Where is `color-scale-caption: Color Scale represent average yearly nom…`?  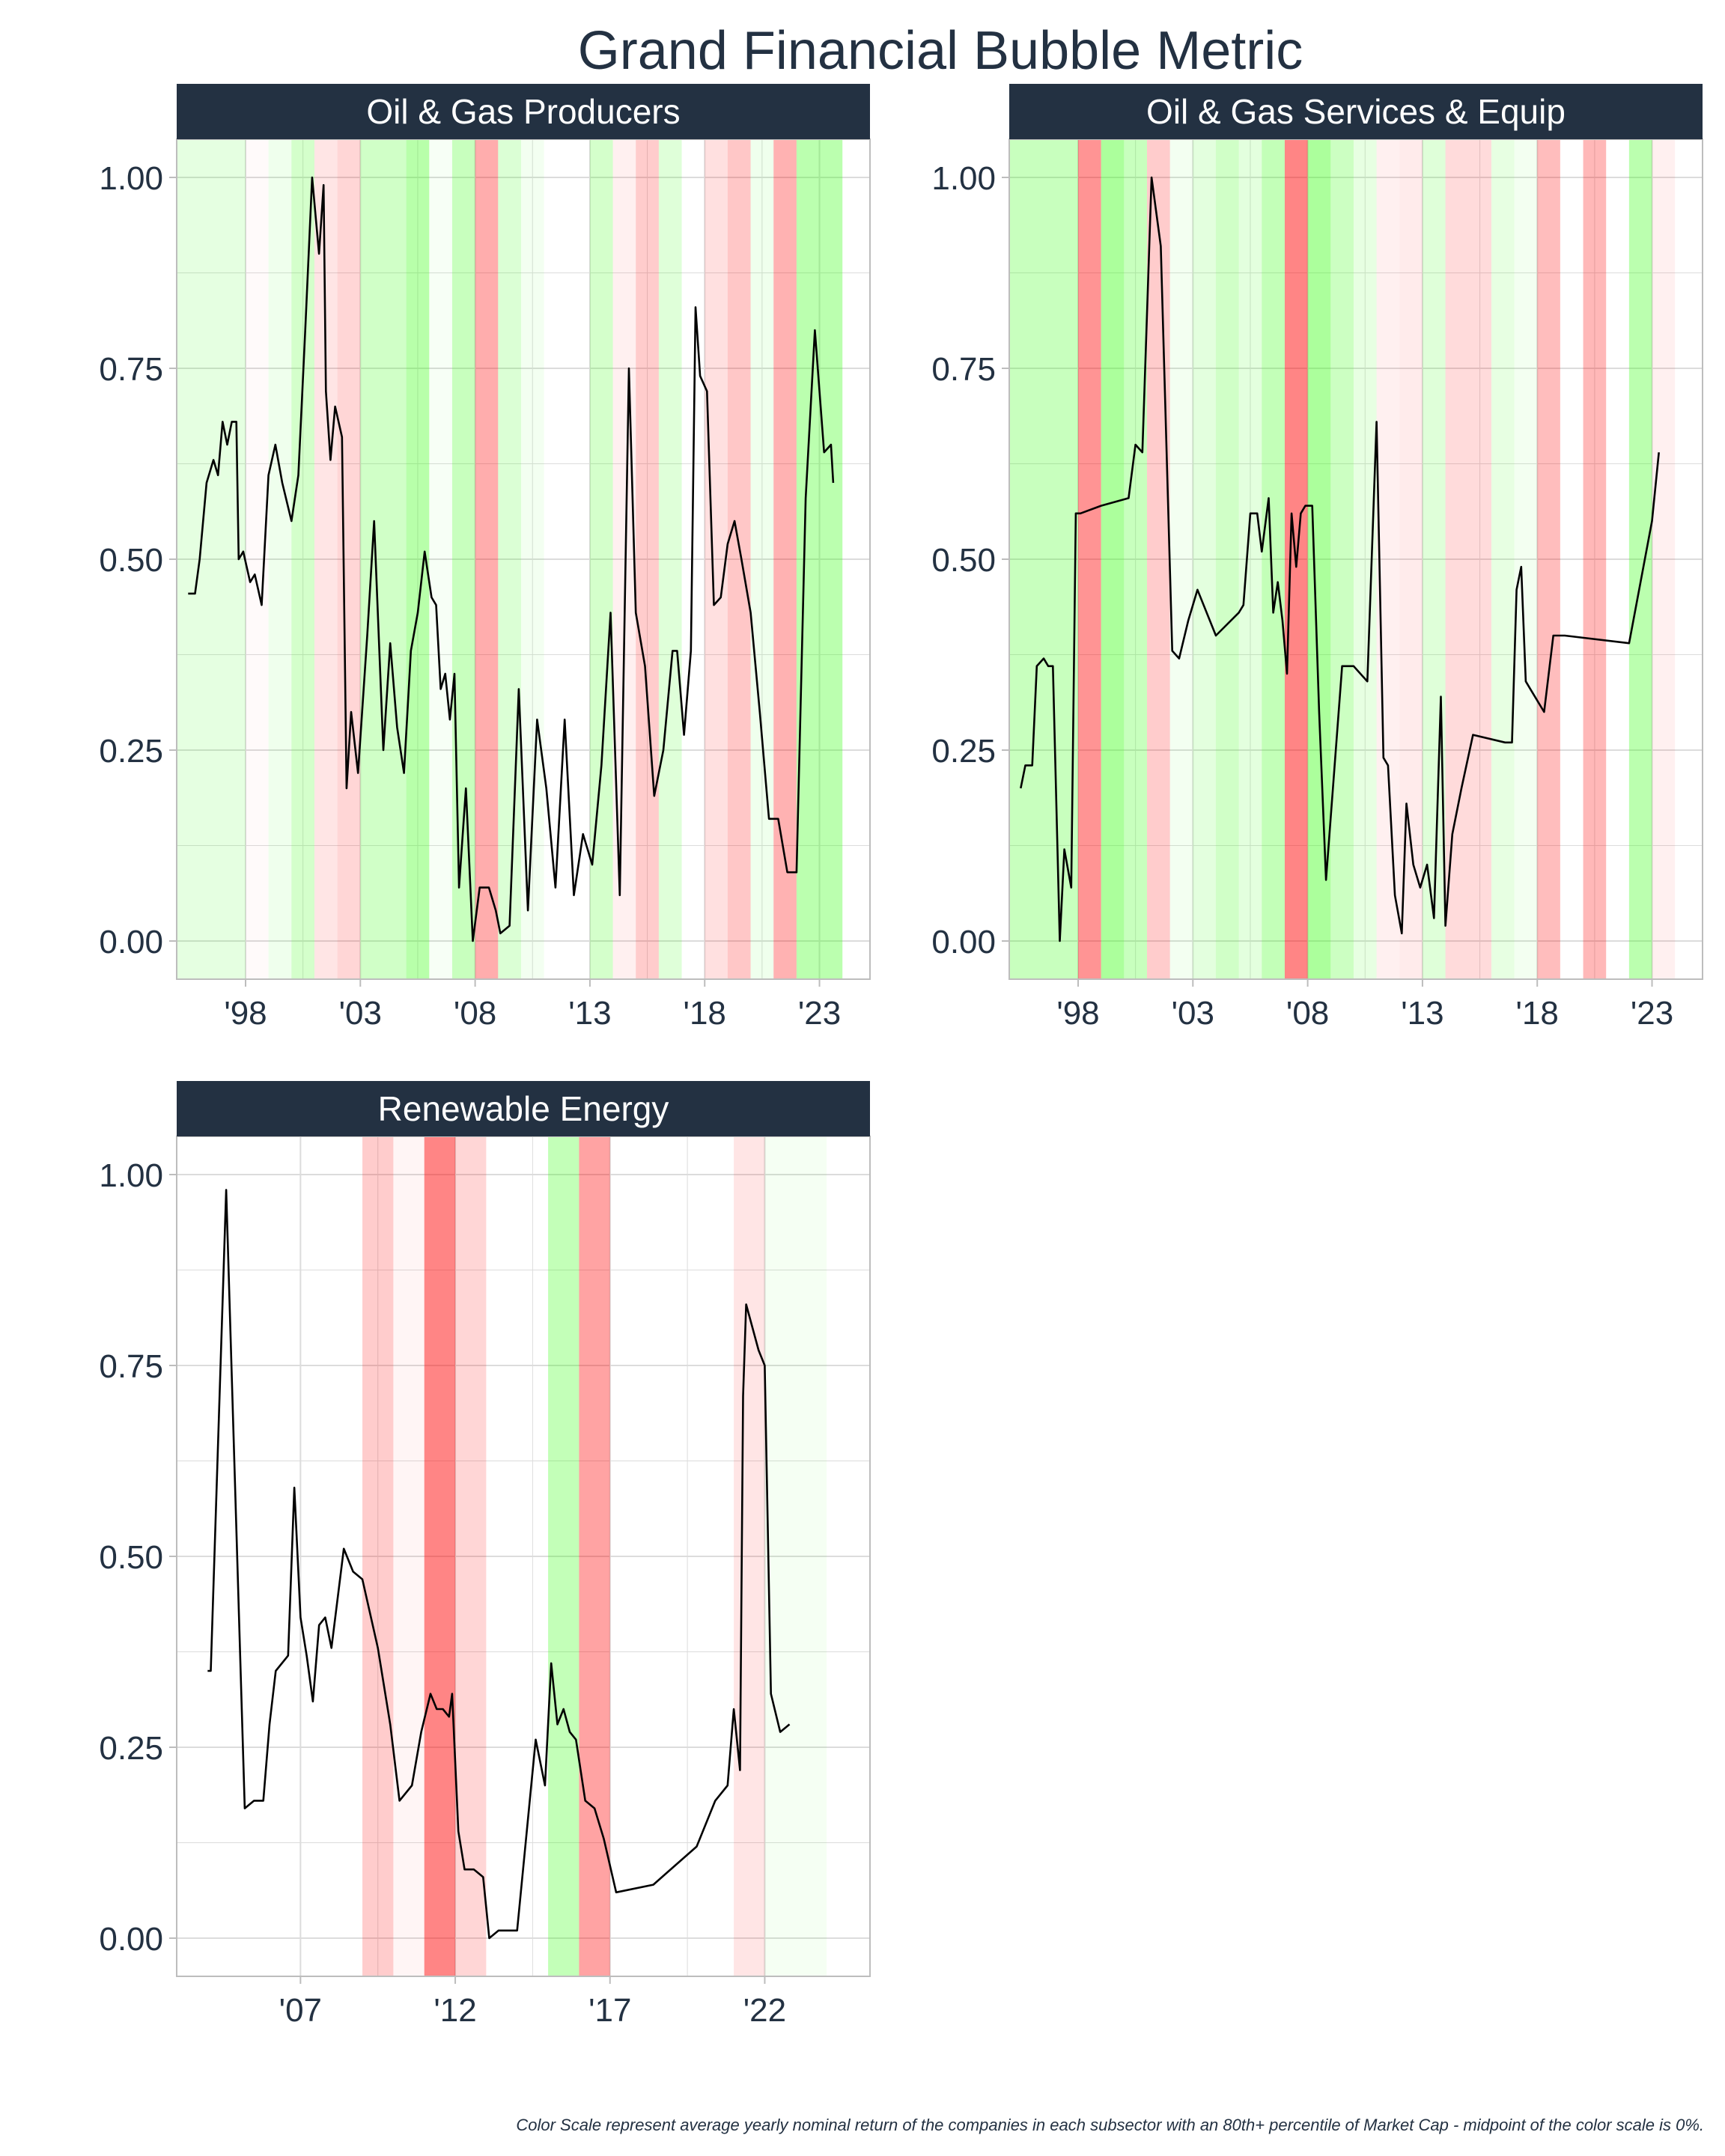 color-scale-caption: Color Scale represent average yearly nom… is located at coordinates (1110, 2125).